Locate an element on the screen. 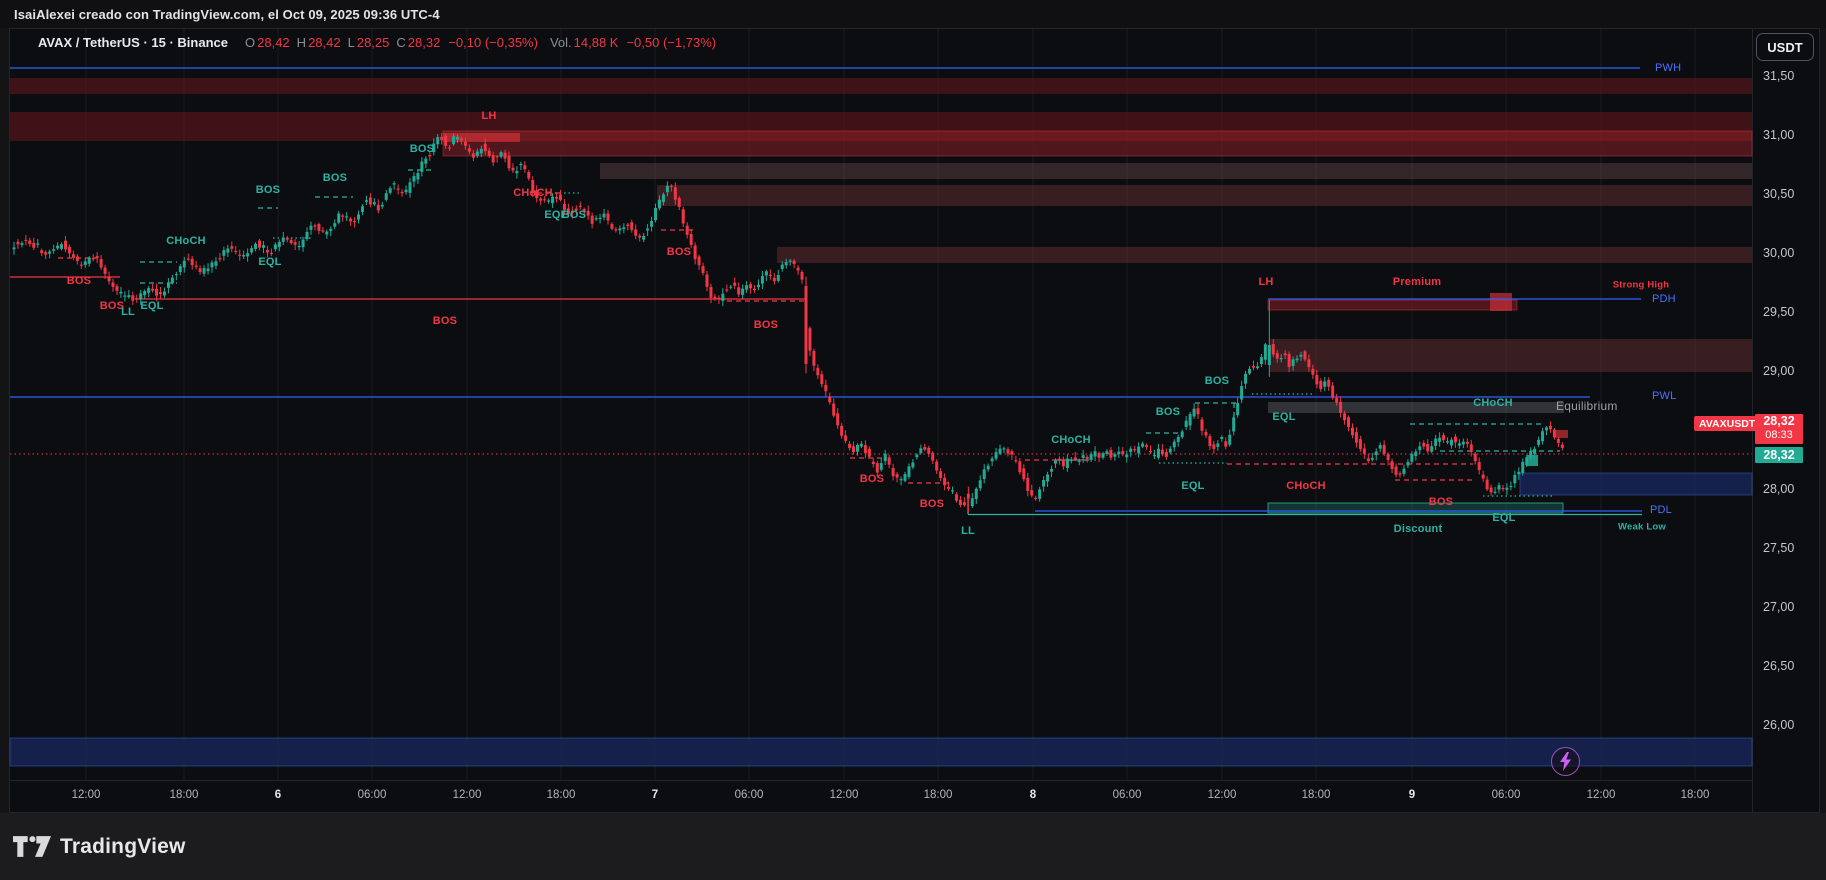 This screenshot has width=1826, height=880. tradingview-logo-bar: TradingView is located at coordinates (913, 846).